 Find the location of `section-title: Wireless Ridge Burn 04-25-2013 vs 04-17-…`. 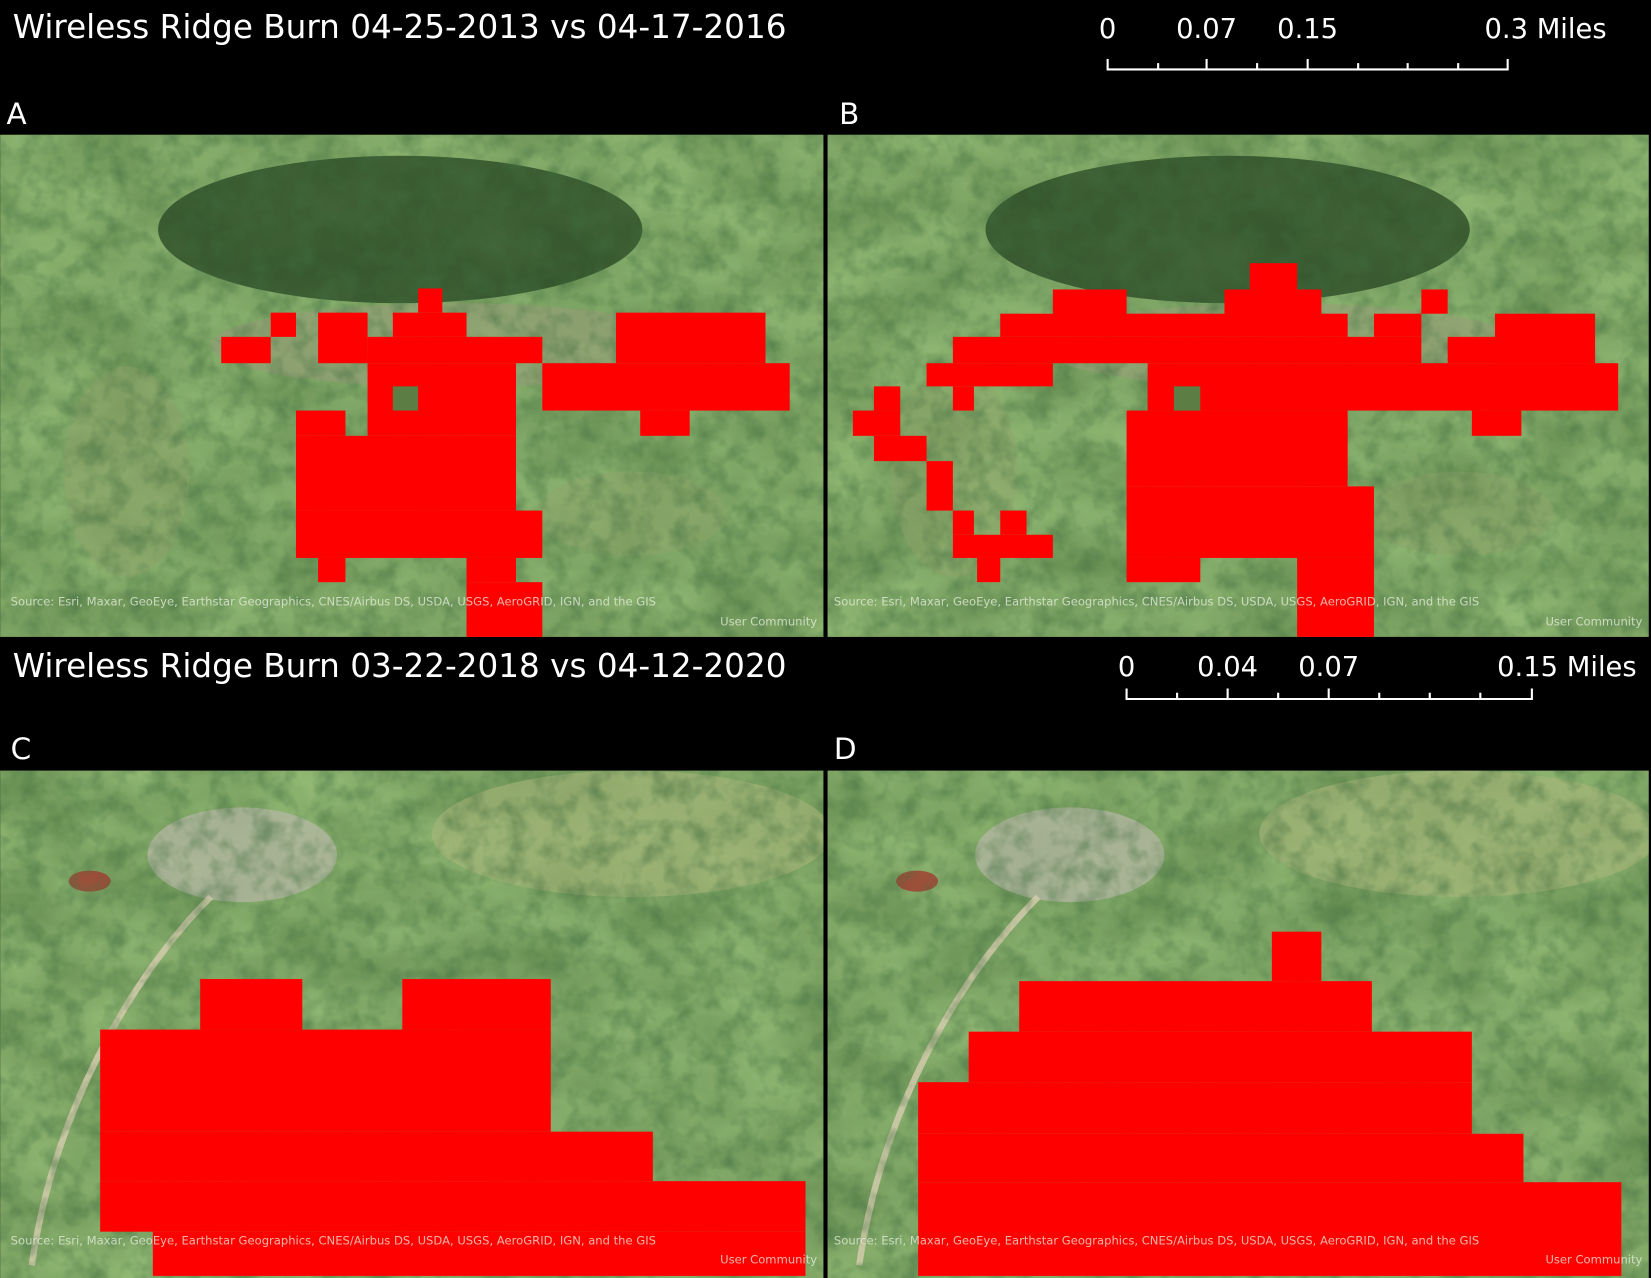

section-title: Wireless Ridge Burn 04-25-2013 vs 04-17-… is located at coordinates (400, 27).